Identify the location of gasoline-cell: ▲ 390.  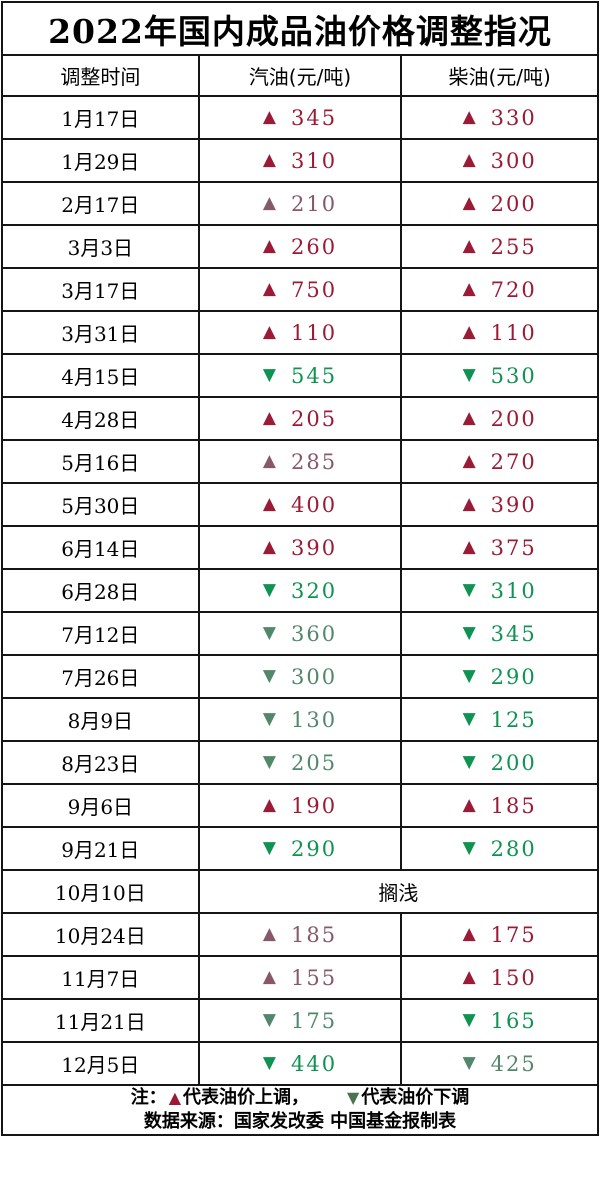
(300, 547).